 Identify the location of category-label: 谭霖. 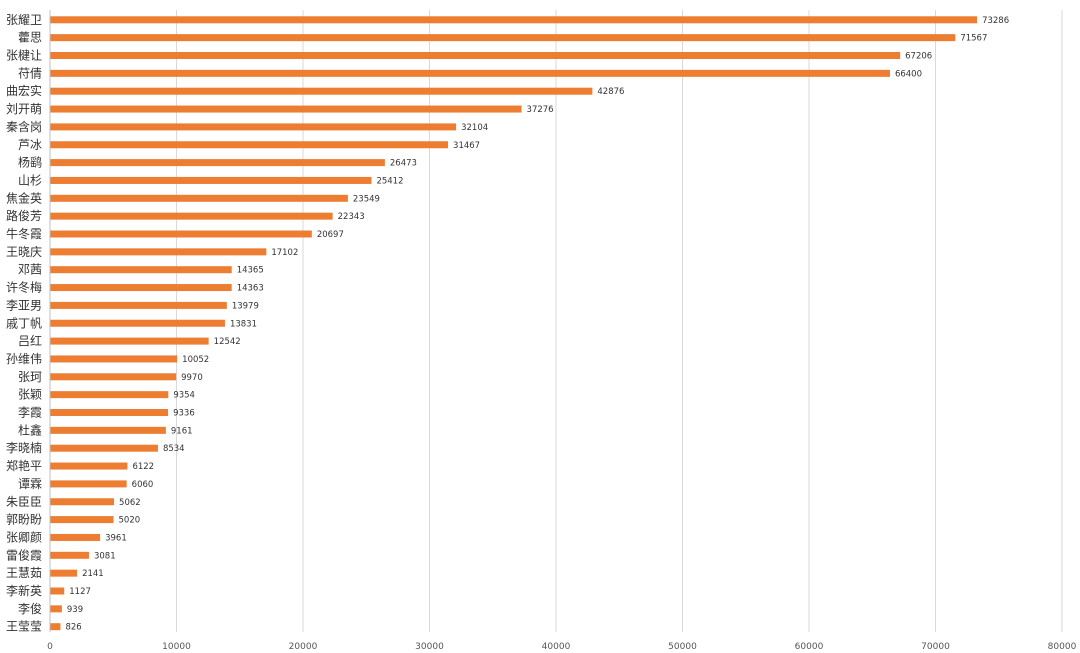
(30, 484).